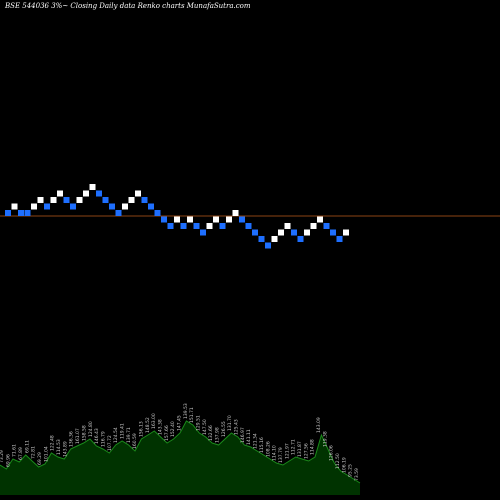  Describe the element at coordinates (148, 425) in the screenshot. I see `volume-label: 148.52` at that location.